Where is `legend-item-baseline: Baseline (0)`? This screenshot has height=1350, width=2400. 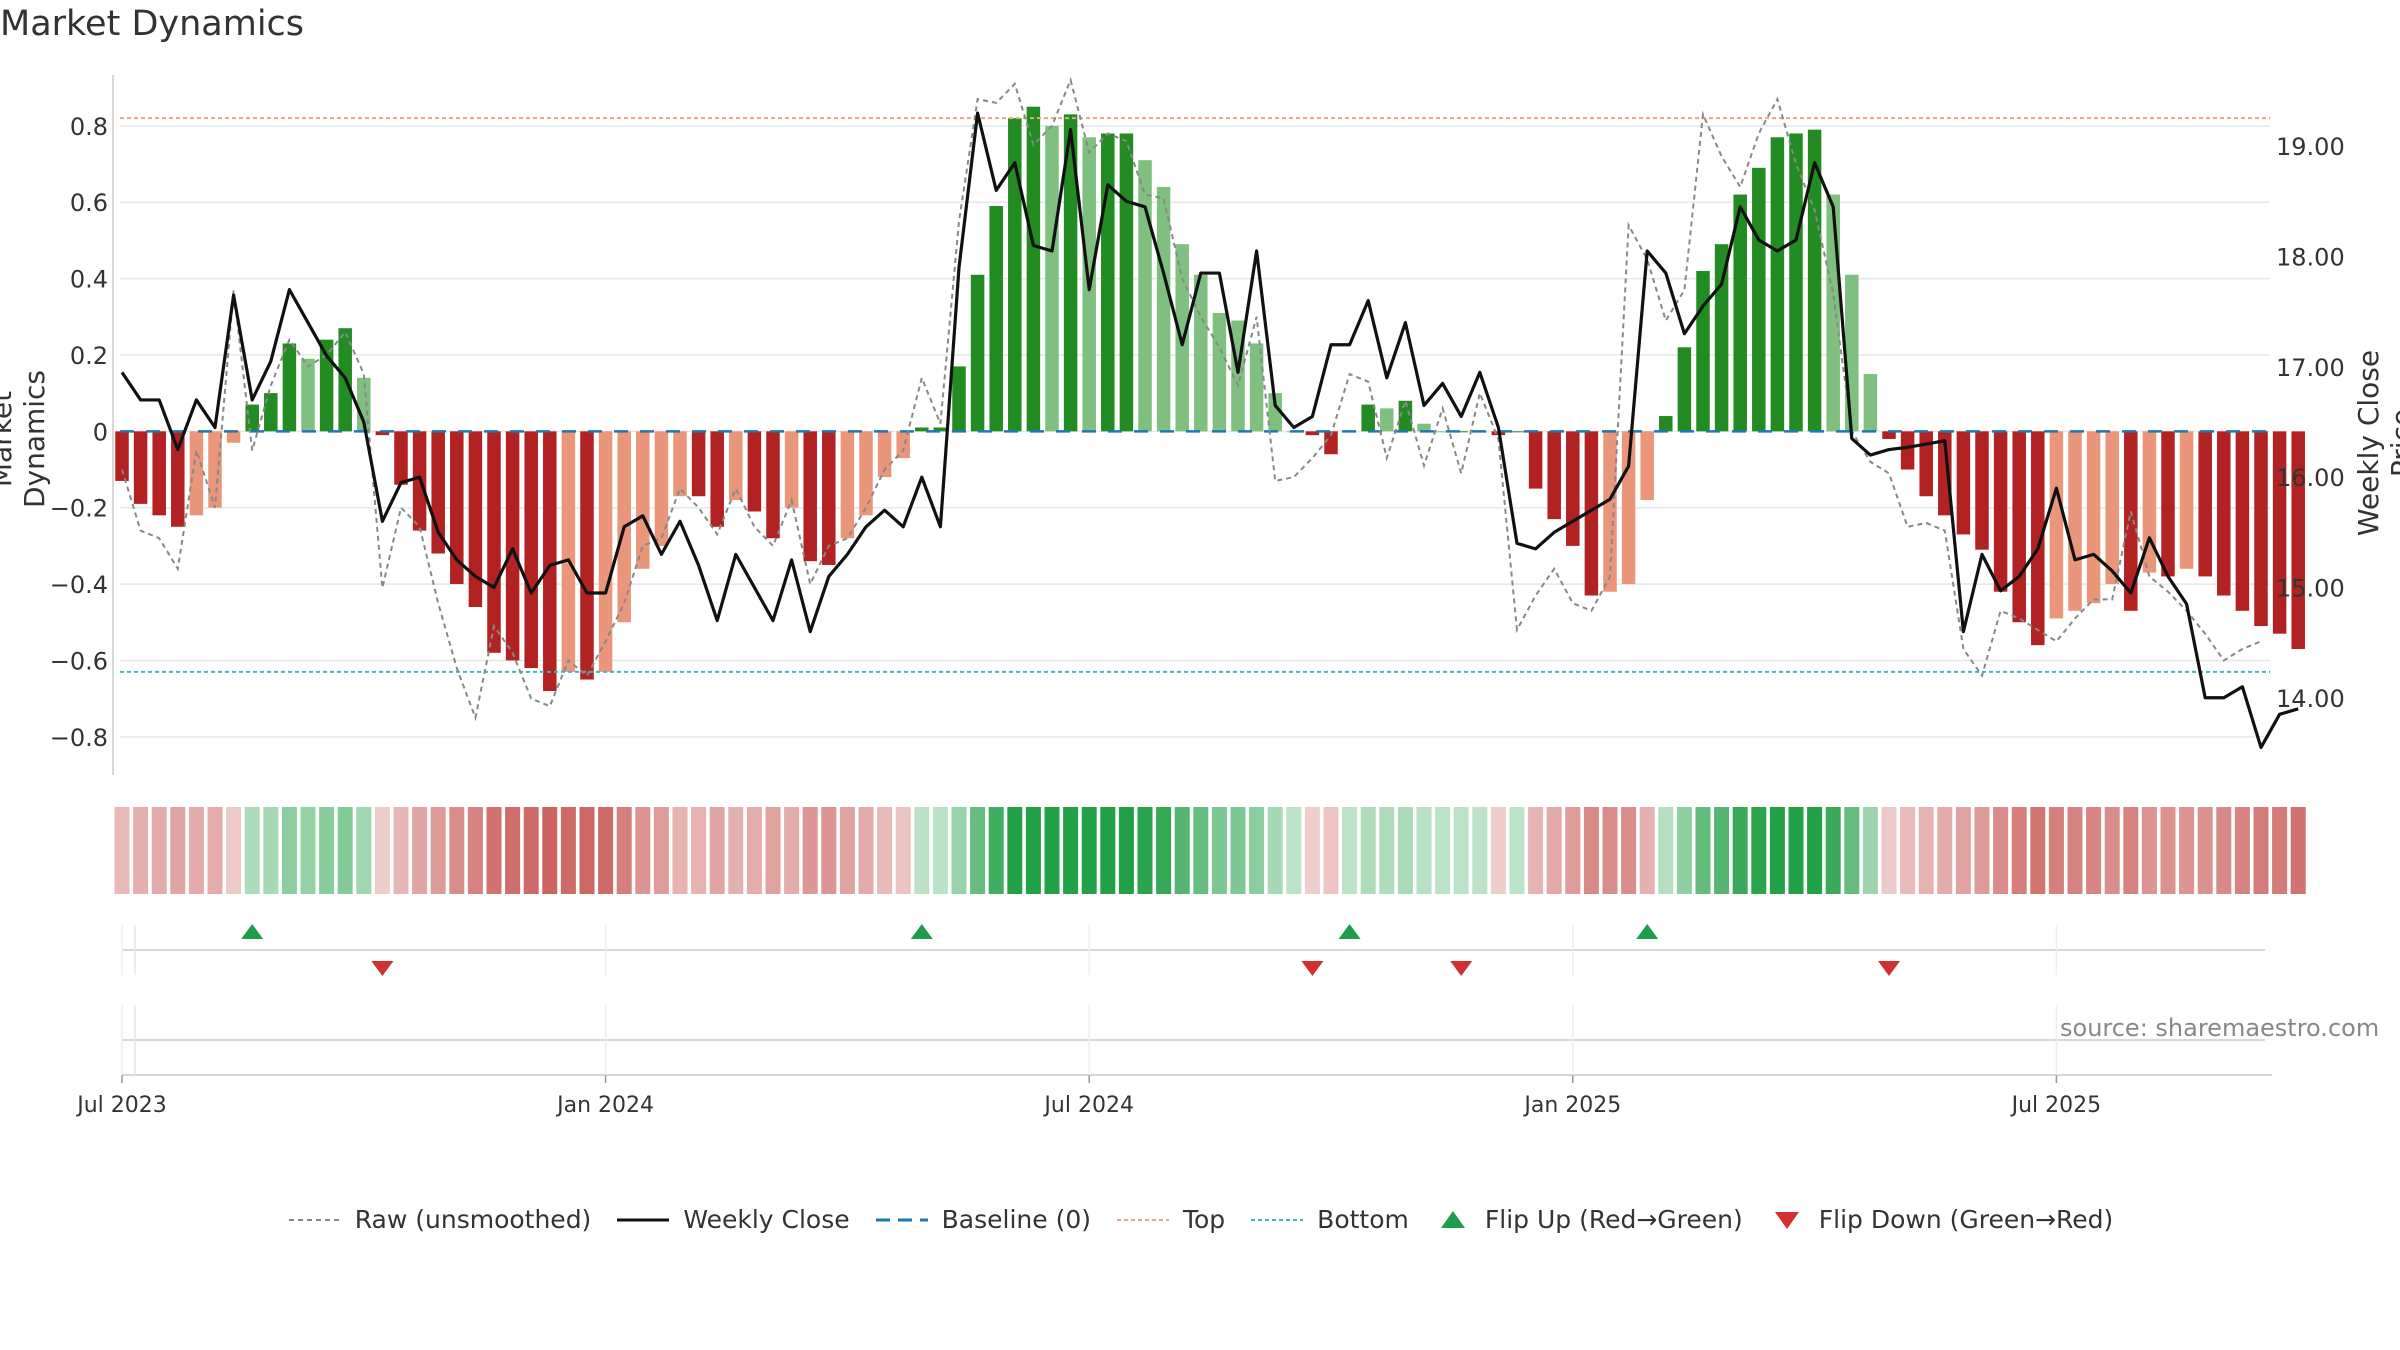
legend-item-baseline: Baseline (0) is located at coordinates (982, 1219).